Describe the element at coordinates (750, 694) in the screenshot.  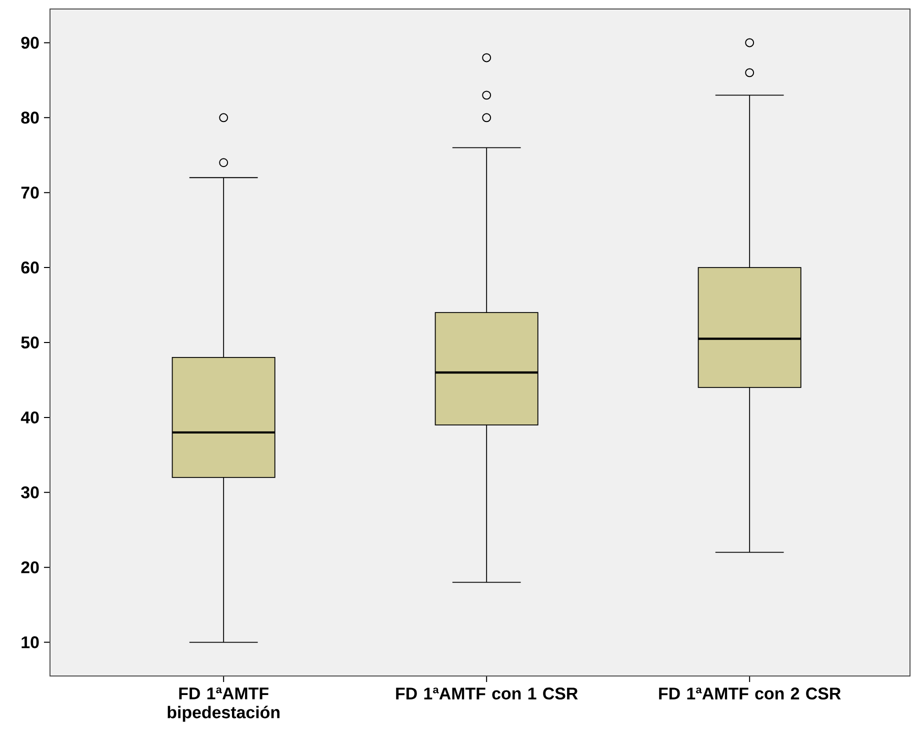
I see `x-tick-label: FD 1ªAMTF con 2 CSR` at that location.